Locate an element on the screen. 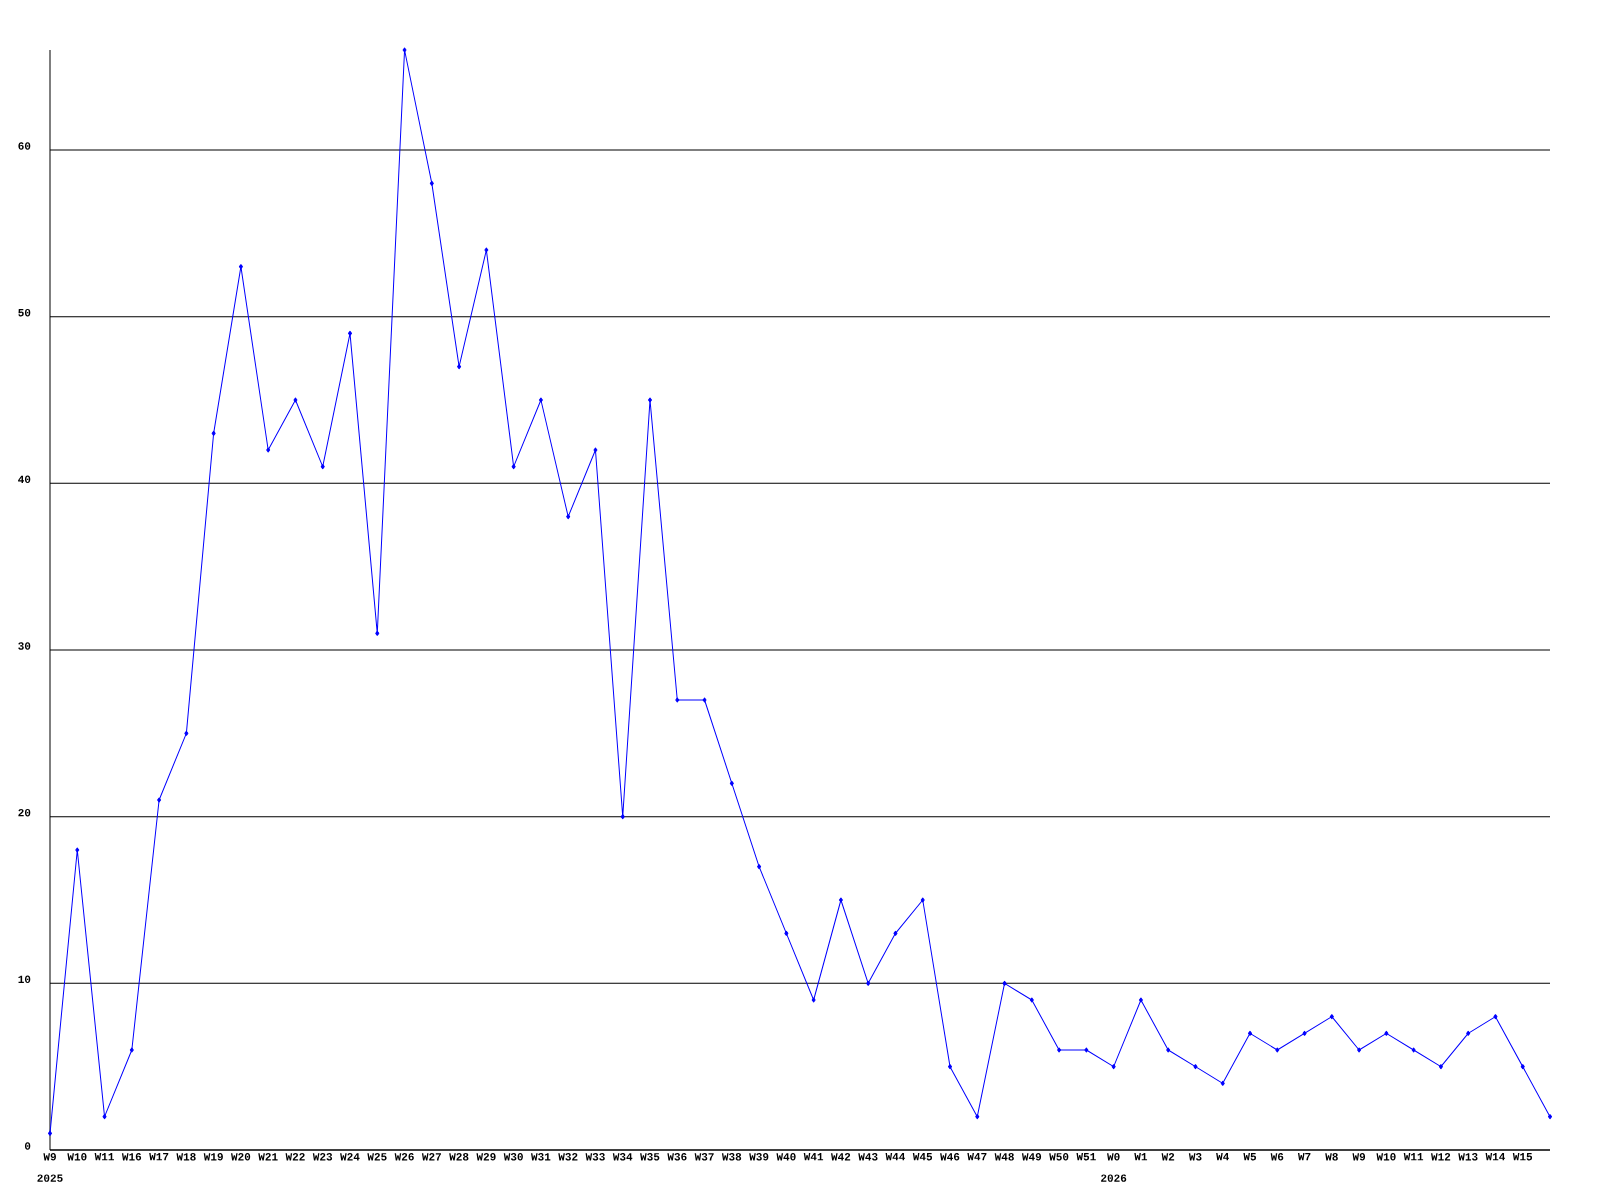 The height and width of the screenshot is (1200, 1600). x-tick-label: W48 is located at coordinates (1004, 1157).